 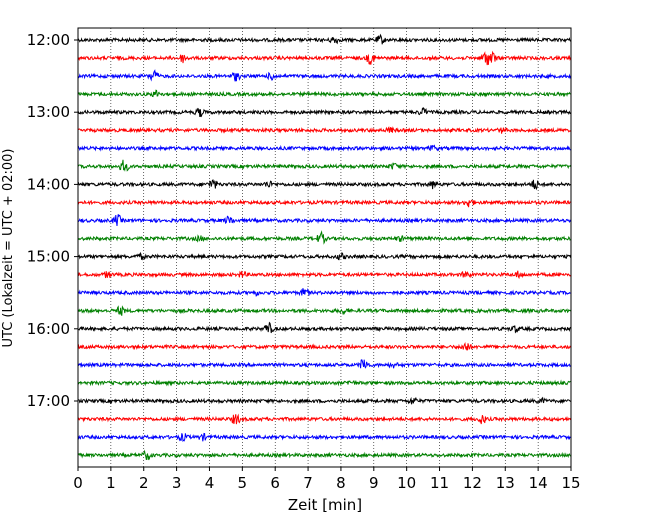 I want to click on y-tick-label: 15:00, so click(x=48, y=257).